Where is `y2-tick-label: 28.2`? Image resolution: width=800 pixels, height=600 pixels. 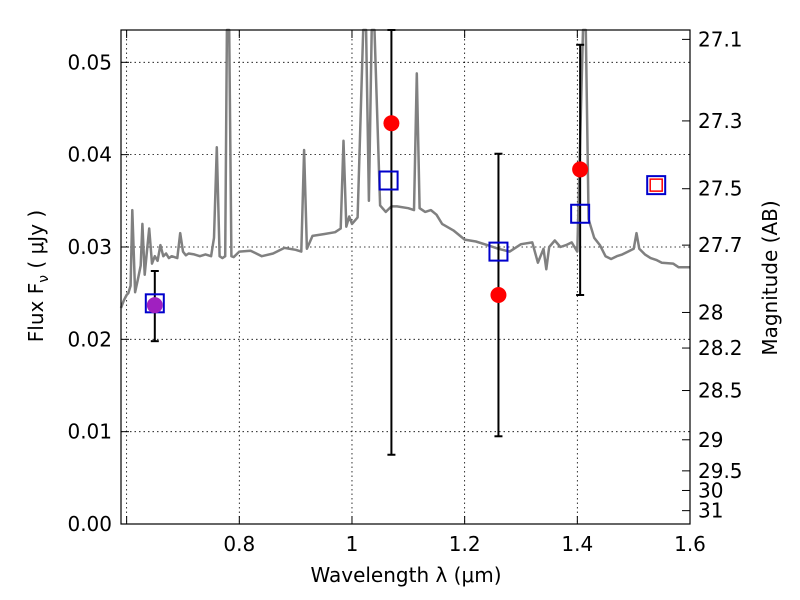
y2-tick-label: 28.2 is located at coordinates (720, 348).